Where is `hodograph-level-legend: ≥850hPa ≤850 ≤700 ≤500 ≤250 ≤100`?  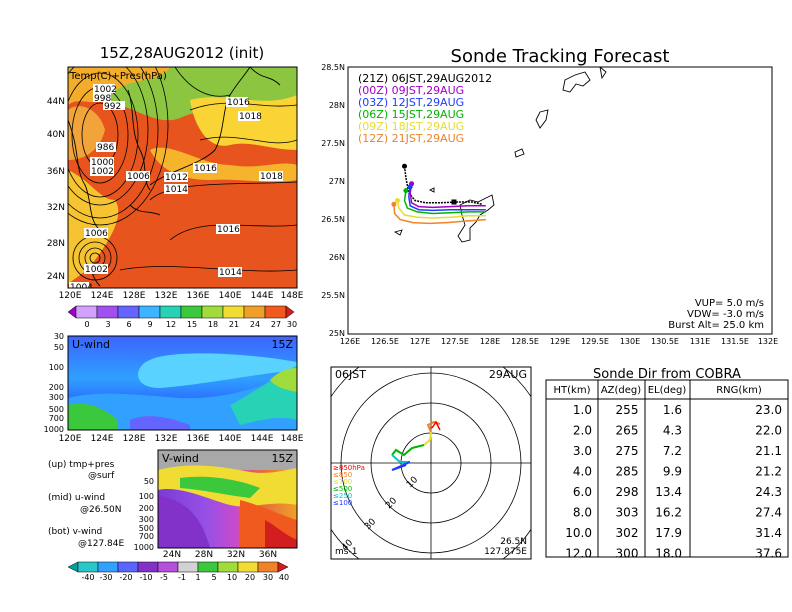
hodograph-level-legend: ≥850hPa ≤850 ≤700 ≤500 ≤250 ≤100 is located at coordinates (349, 485).